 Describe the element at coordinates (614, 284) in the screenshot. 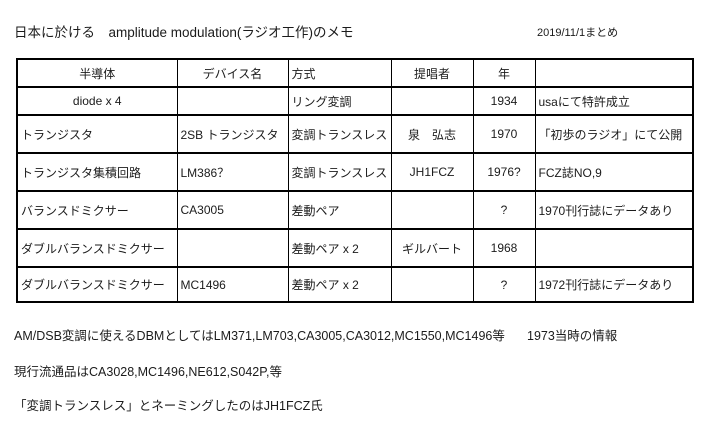

I see `cell-remarks: 1972刊行誌にデータあり` at that location.